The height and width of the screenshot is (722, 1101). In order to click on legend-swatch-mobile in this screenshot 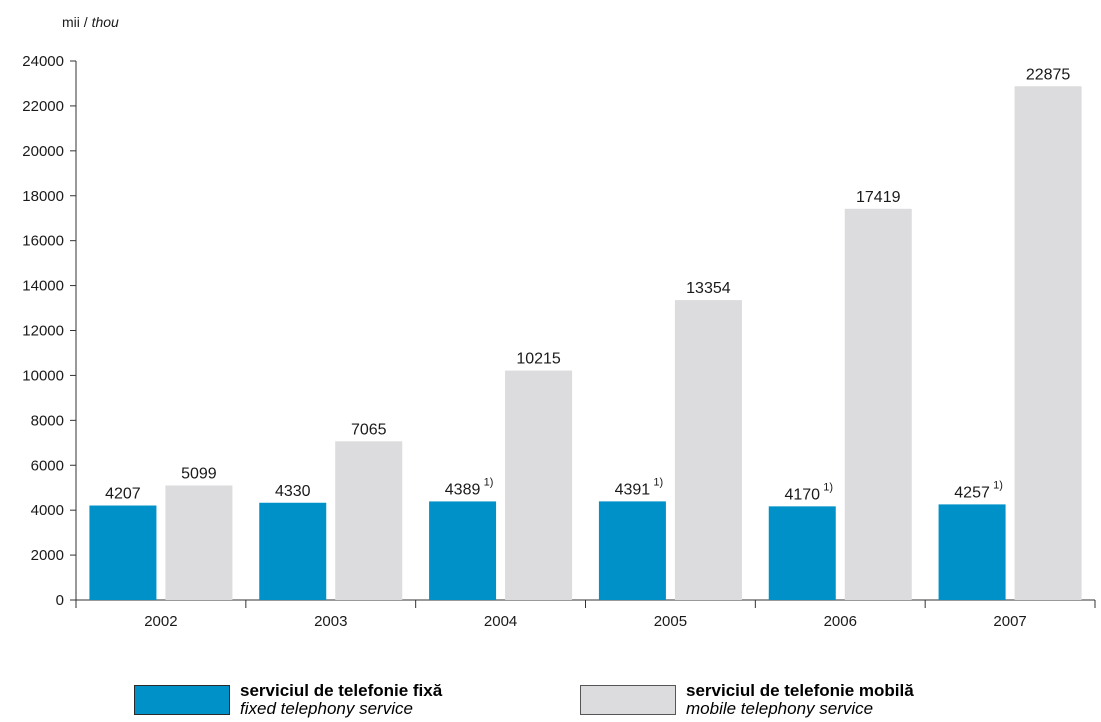, I will do `click(628, 700)`.